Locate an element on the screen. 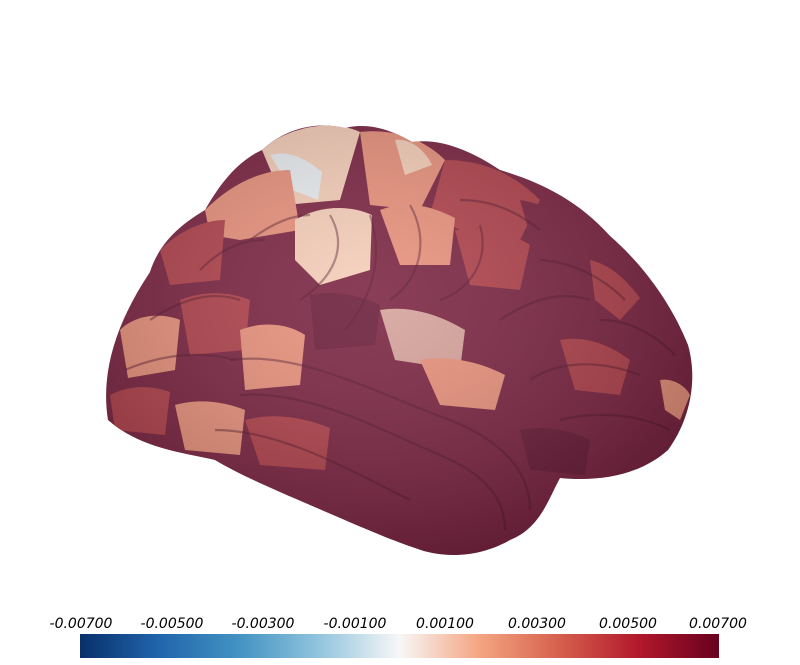 This screenshot has height=665, width=800. colorbar-tick: -0.00300 is located at coordinates (263, 624).